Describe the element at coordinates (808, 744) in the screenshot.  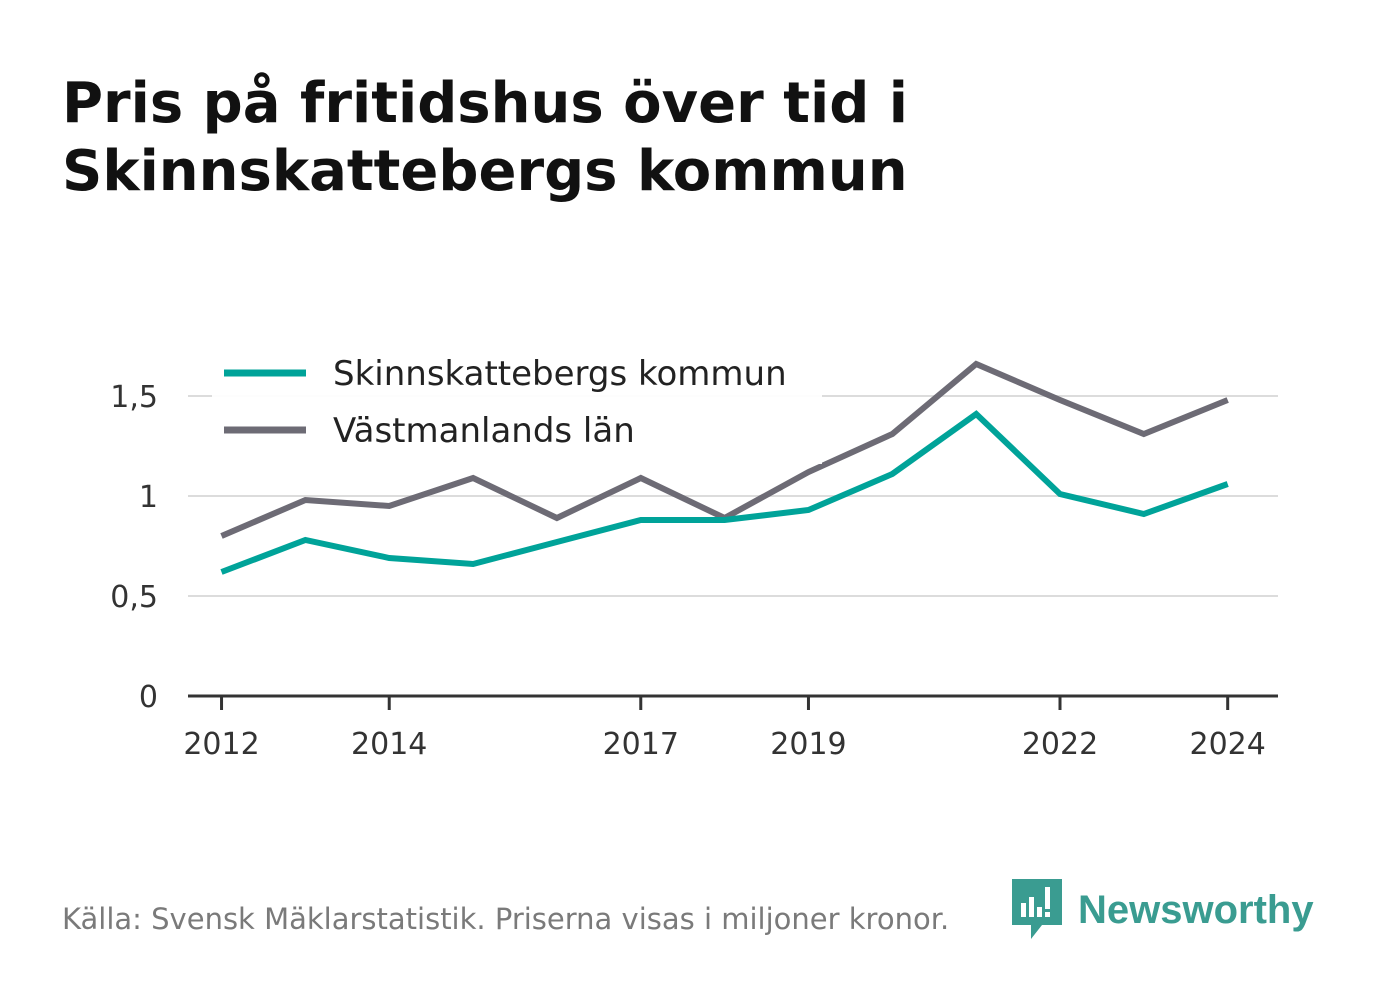
I see `x-tick-label: 2019` at that location.